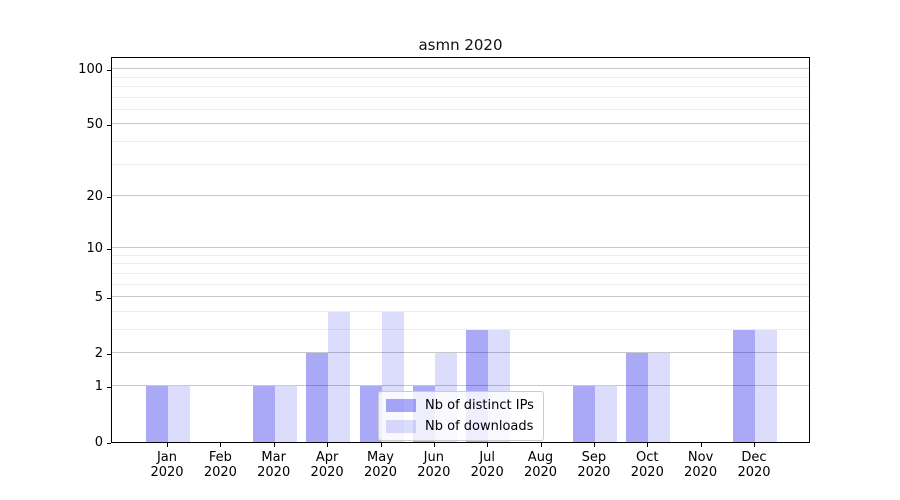 The image size is (900, 500). What do you see at coordinates (594, 457) in the screenshot?
I see `x-tick-month: Sep` at bounding box center [594, 457].